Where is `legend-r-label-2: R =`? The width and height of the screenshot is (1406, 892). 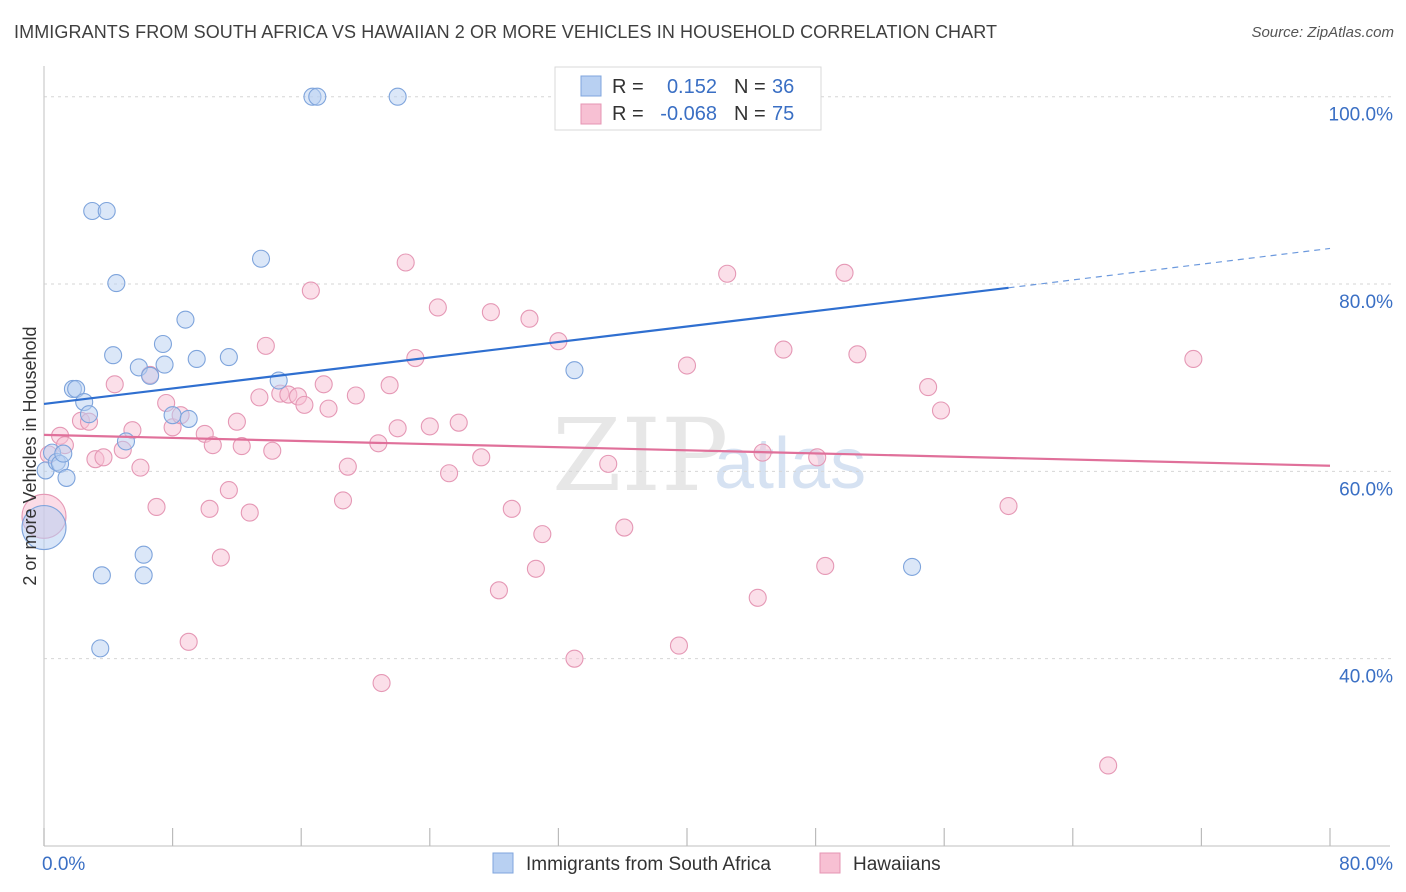
legend-r-label-2: R = is located at coordinates (628, 114).